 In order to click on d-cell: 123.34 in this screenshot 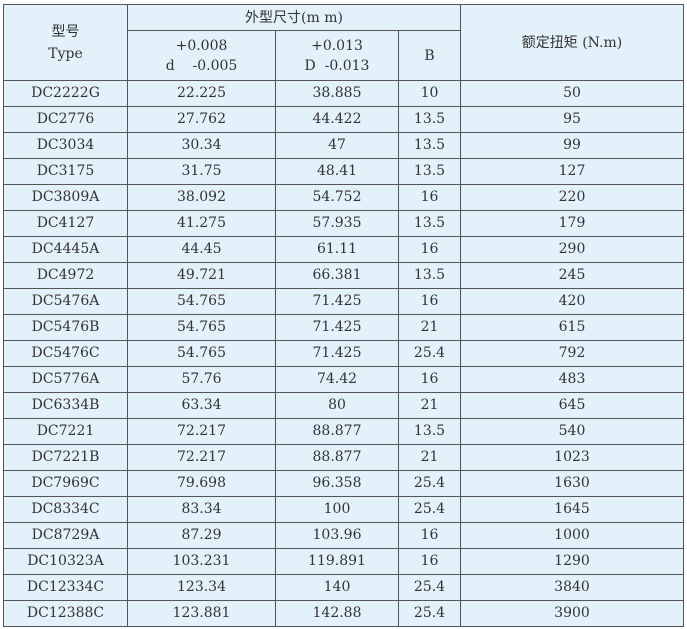, I will do `click(201, 587)`.